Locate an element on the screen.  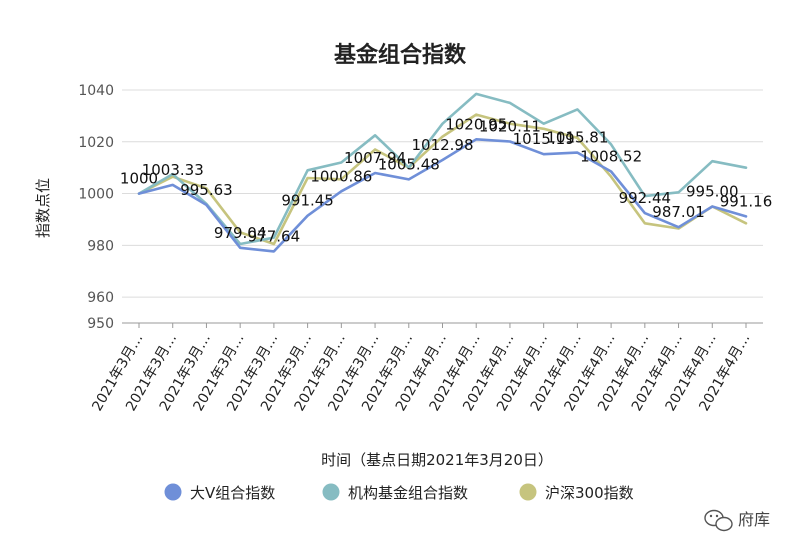
y-tick-label: 960 is located at coordinates (100, 298).